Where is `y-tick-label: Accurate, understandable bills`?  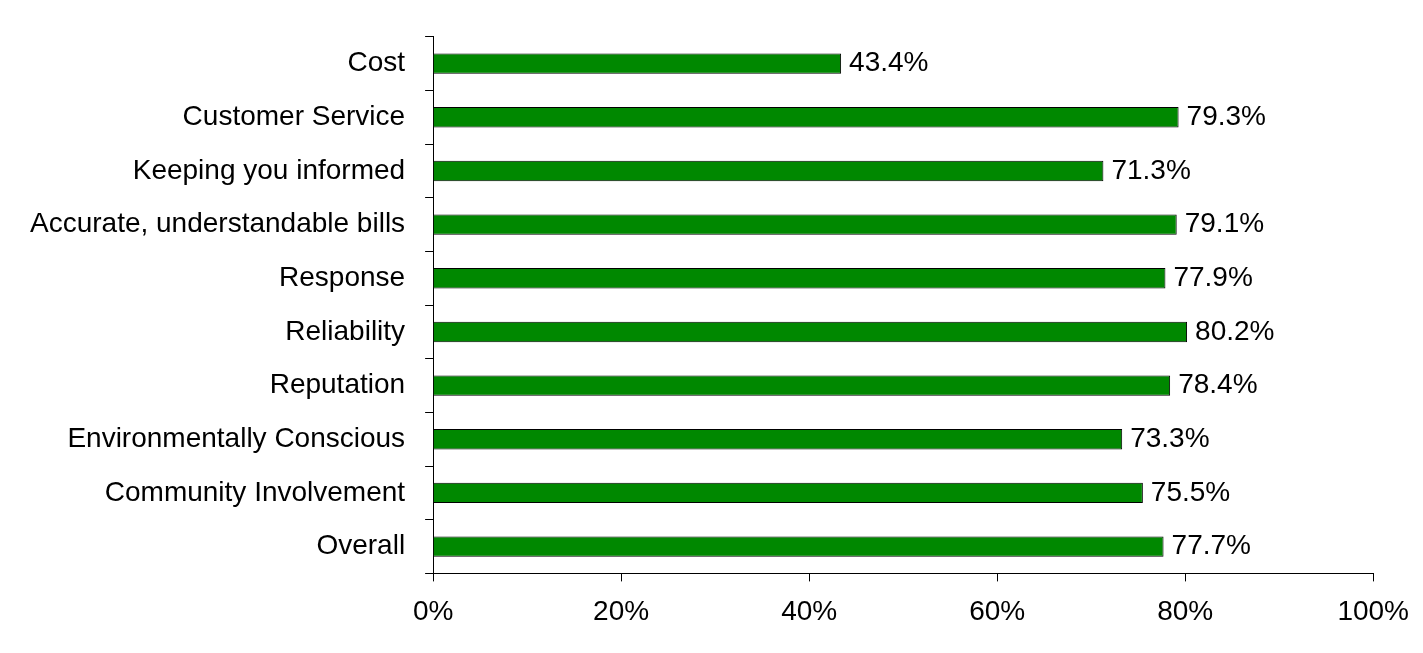 y-tick-label: Accurate, understandable bills is located at coordinates (217, 223).